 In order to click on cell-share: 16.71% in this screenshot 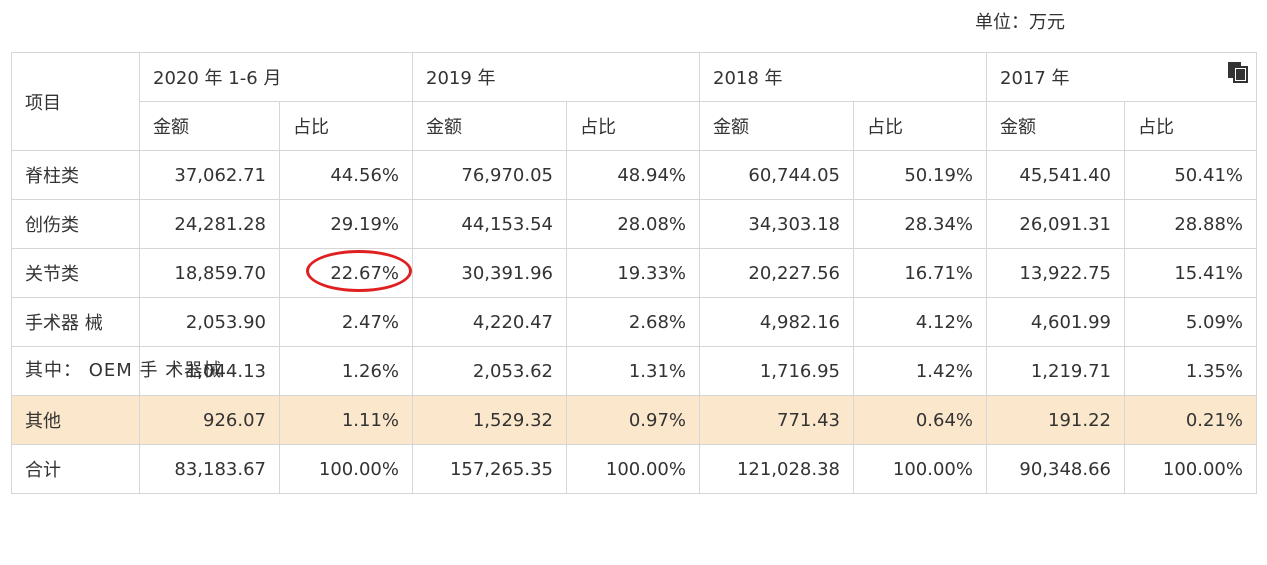, I will do `click(920, 273)`.